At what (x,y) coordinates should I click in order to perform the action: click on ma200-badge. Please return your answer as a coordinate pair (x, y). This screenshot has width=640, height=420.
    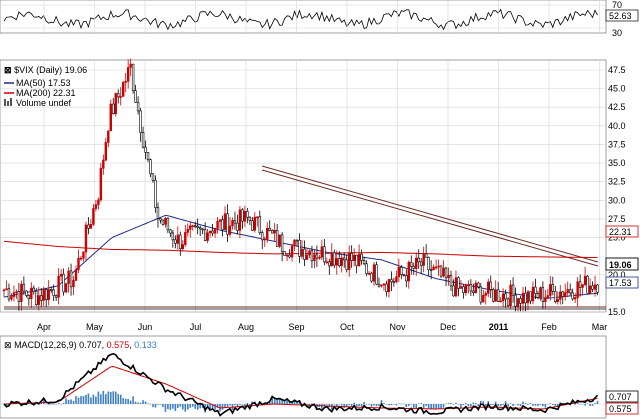
    Looking at the image, I should click on (622, 231).